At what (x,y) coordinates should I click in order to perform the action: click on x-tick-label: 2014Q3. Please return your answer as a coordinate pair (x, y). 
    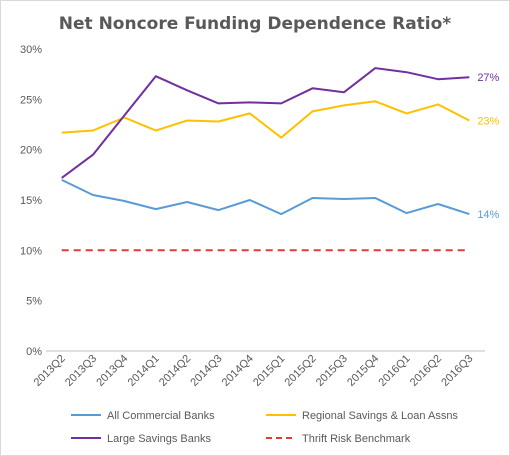
    Looking at the image, I should click on (206, 371).